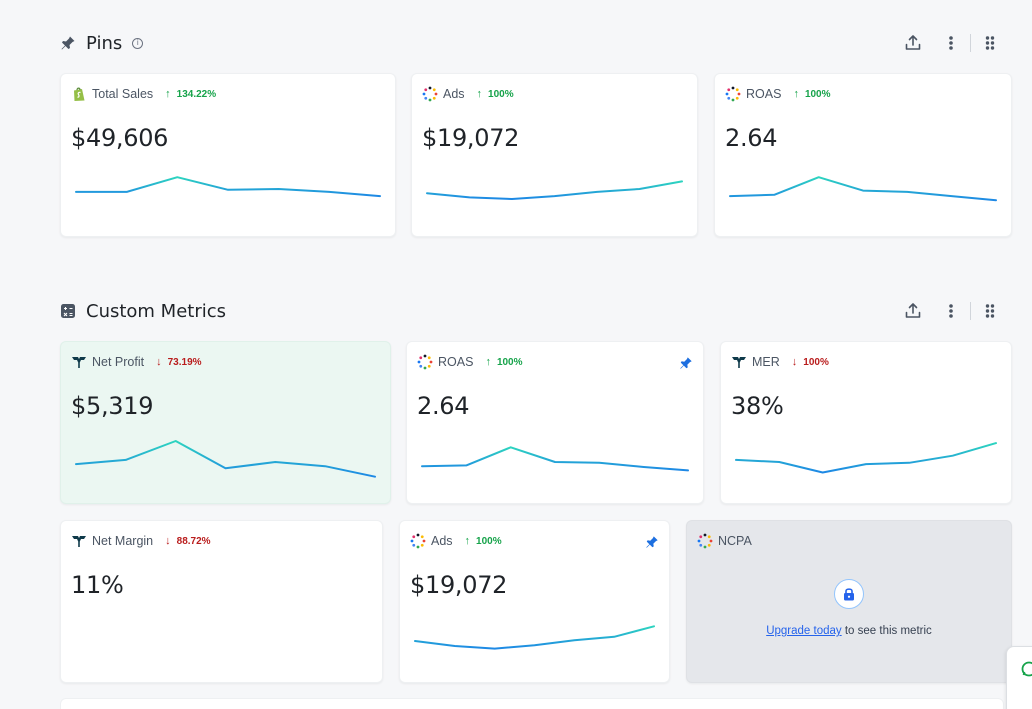 The height and width of the screenshot is (709, 1032). What do you see at coordinates (156, 311) in the screenshot?
I see `custom-metrics-title: Custom Metrics` at bounding box center [156, 311].